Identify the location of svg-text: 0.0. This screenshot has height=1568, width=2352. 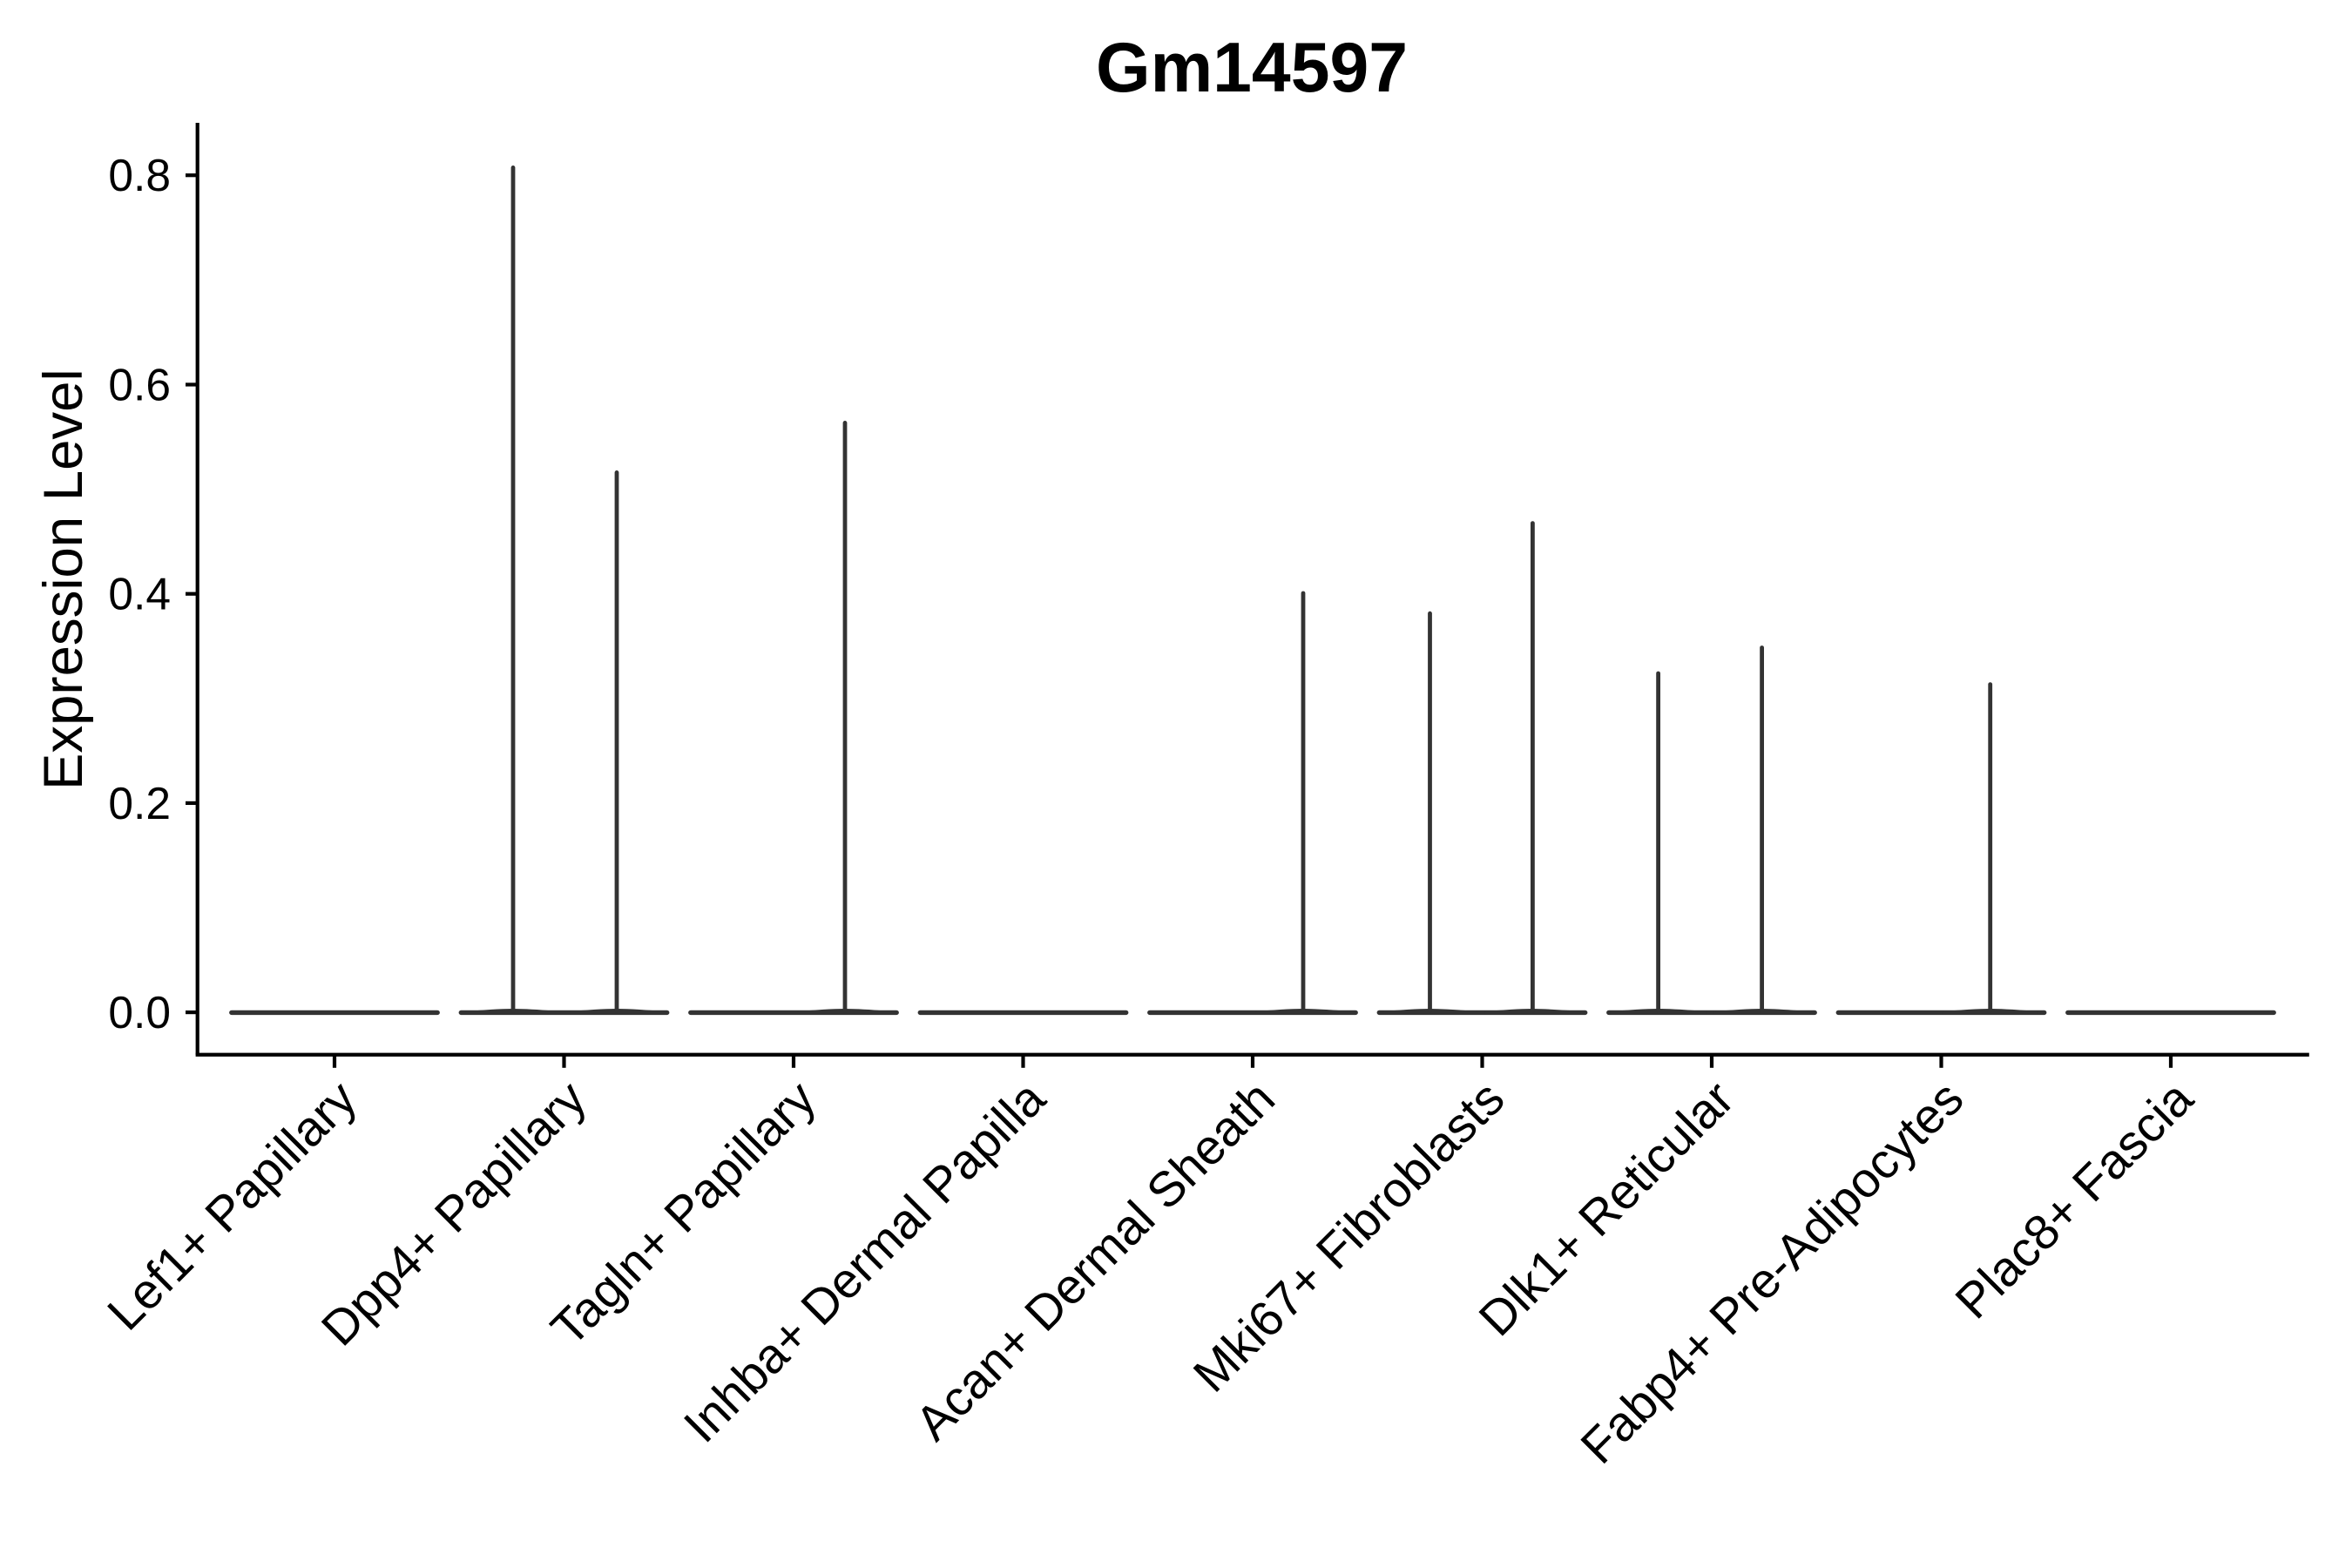
(139, 1012).